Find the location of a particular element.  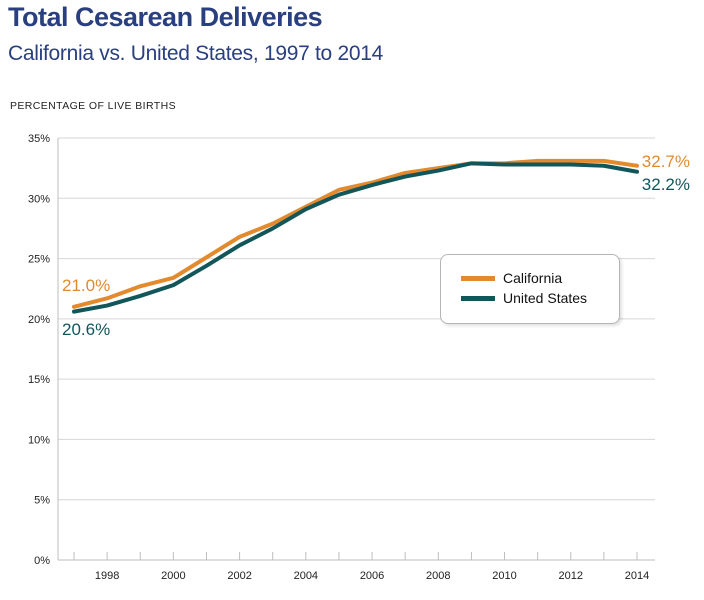

y-tick-label: 20% is located at coordinates (39, 320).